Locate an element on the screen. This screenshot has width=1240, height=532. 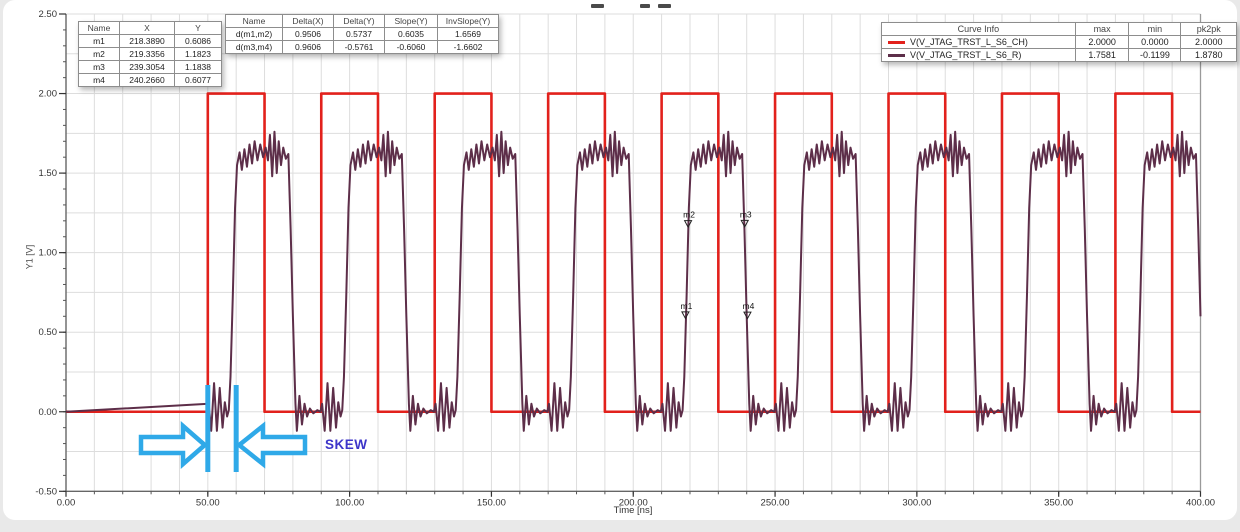
x-tick-label: 200.00 is located at coordinates (633, 502).